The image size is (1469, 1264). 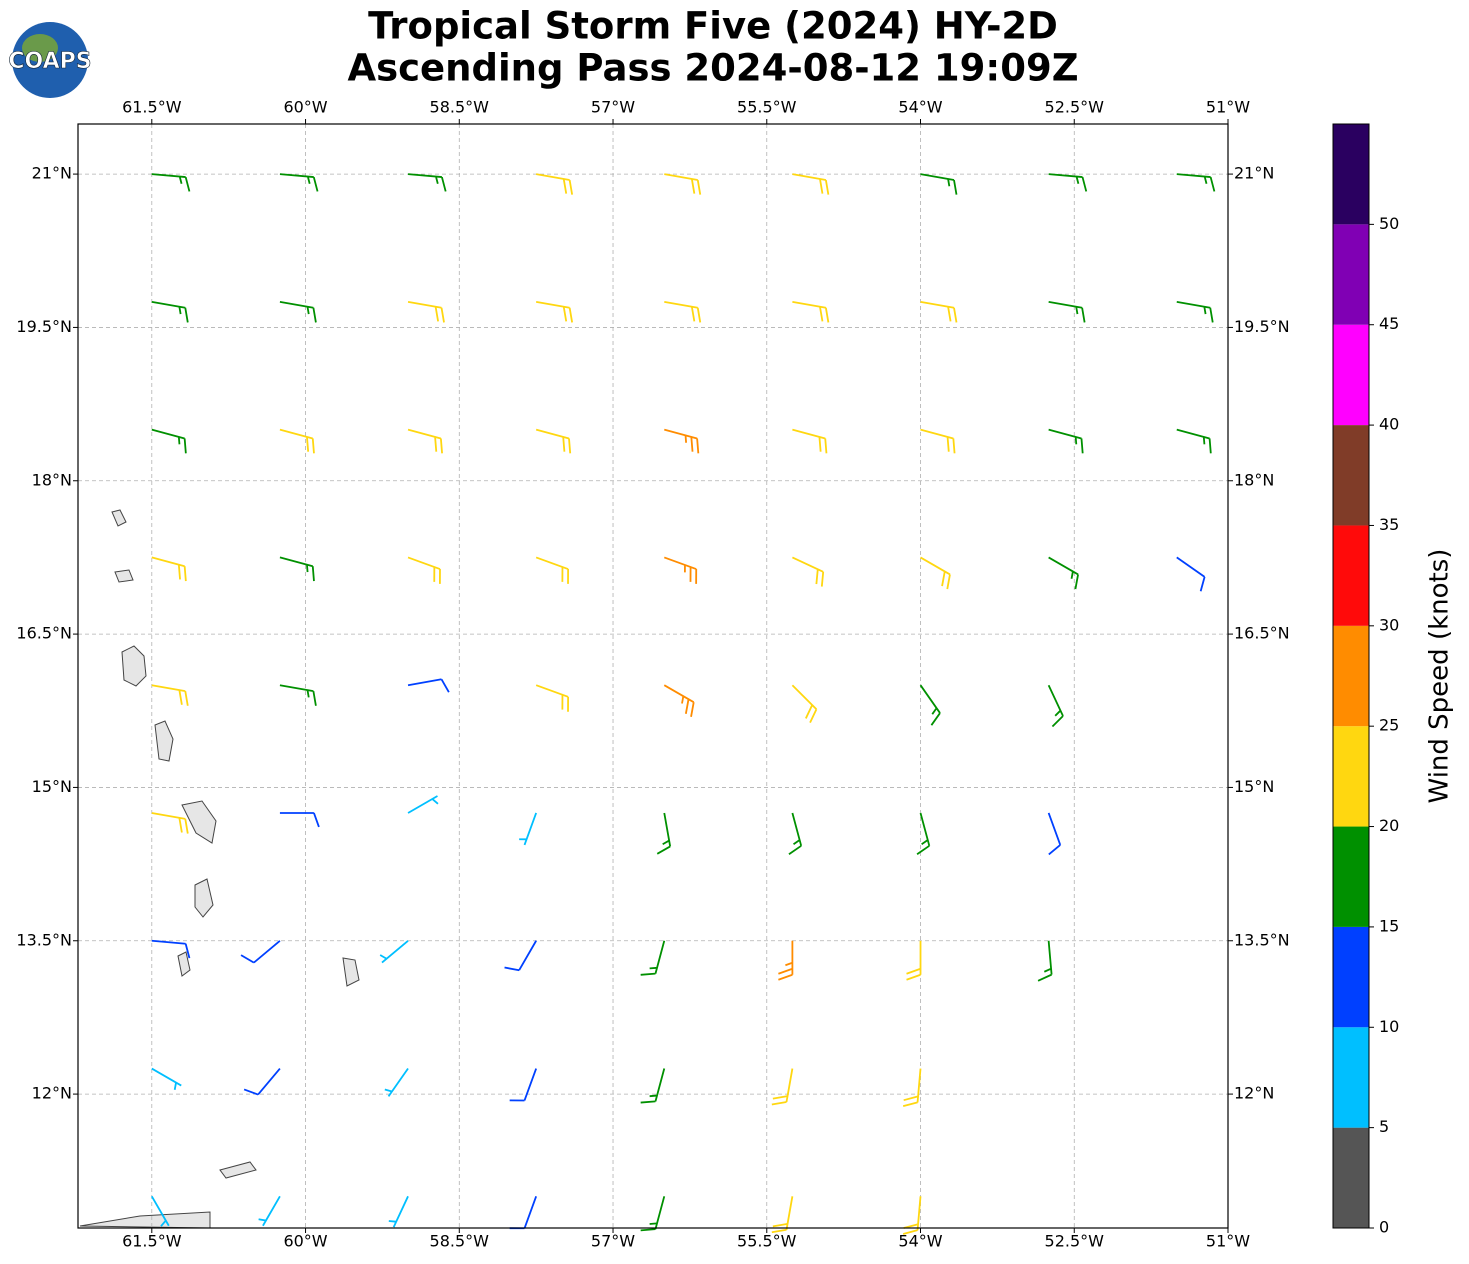 What do you see at coordinates (1389, 825) in the screenshot?
I see `colorbar-tick-label: 20` at bounding box center [1389, 825].